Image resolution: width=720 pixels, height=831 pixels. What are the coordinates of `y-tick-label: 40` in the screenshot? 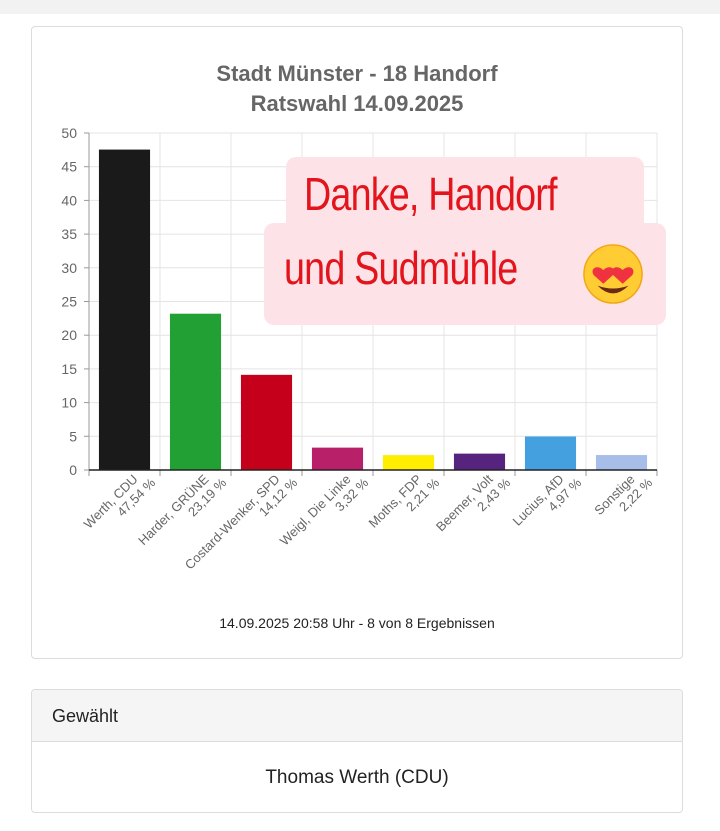 It's located at (69, 200).